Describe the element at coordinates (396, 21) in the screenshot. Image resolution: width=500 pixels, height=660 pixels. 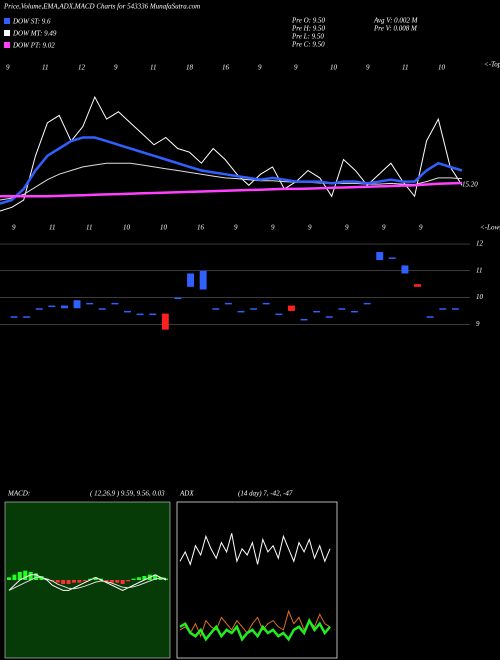
I see `stat: Avg V: 0.002 M` at that location.